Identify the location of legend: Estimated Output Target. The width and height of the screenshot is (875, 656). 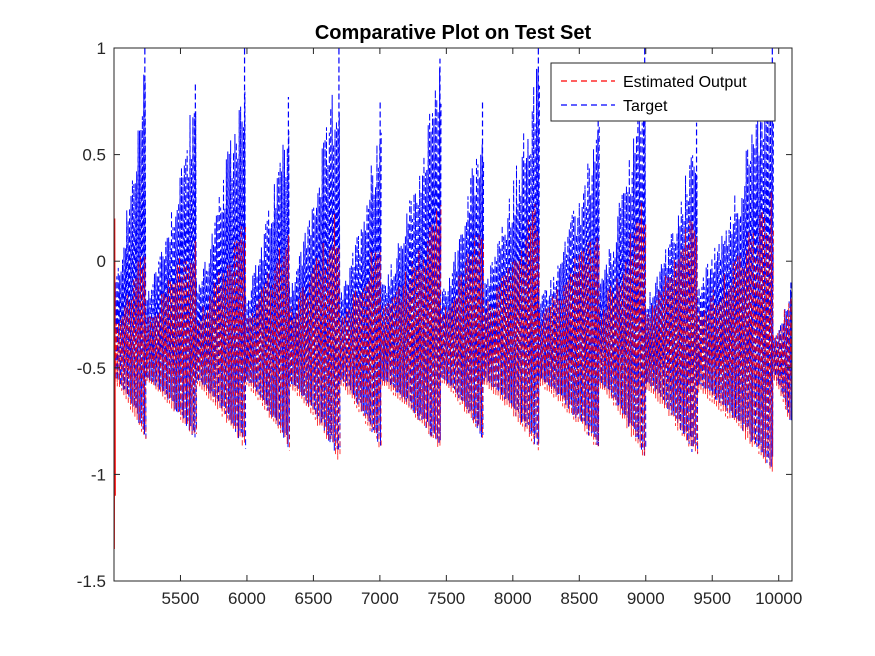
(663, 92).